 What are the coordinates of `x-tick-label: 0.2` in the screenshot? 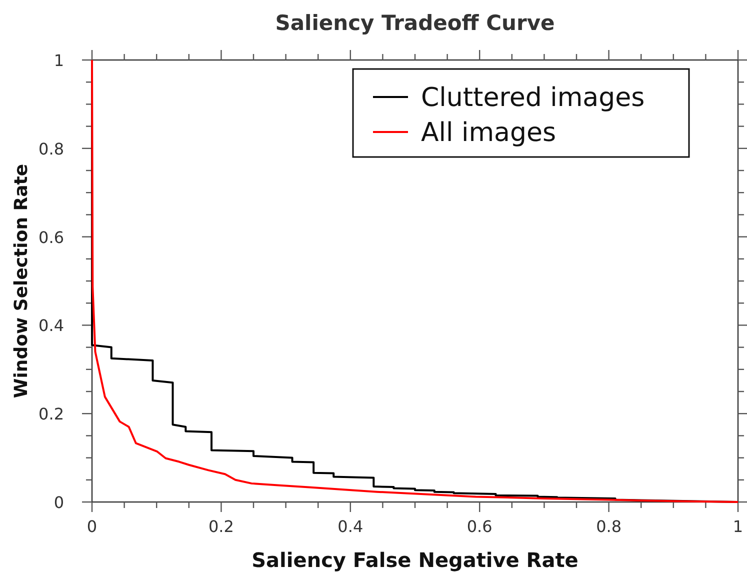 It's located at (221, 526).